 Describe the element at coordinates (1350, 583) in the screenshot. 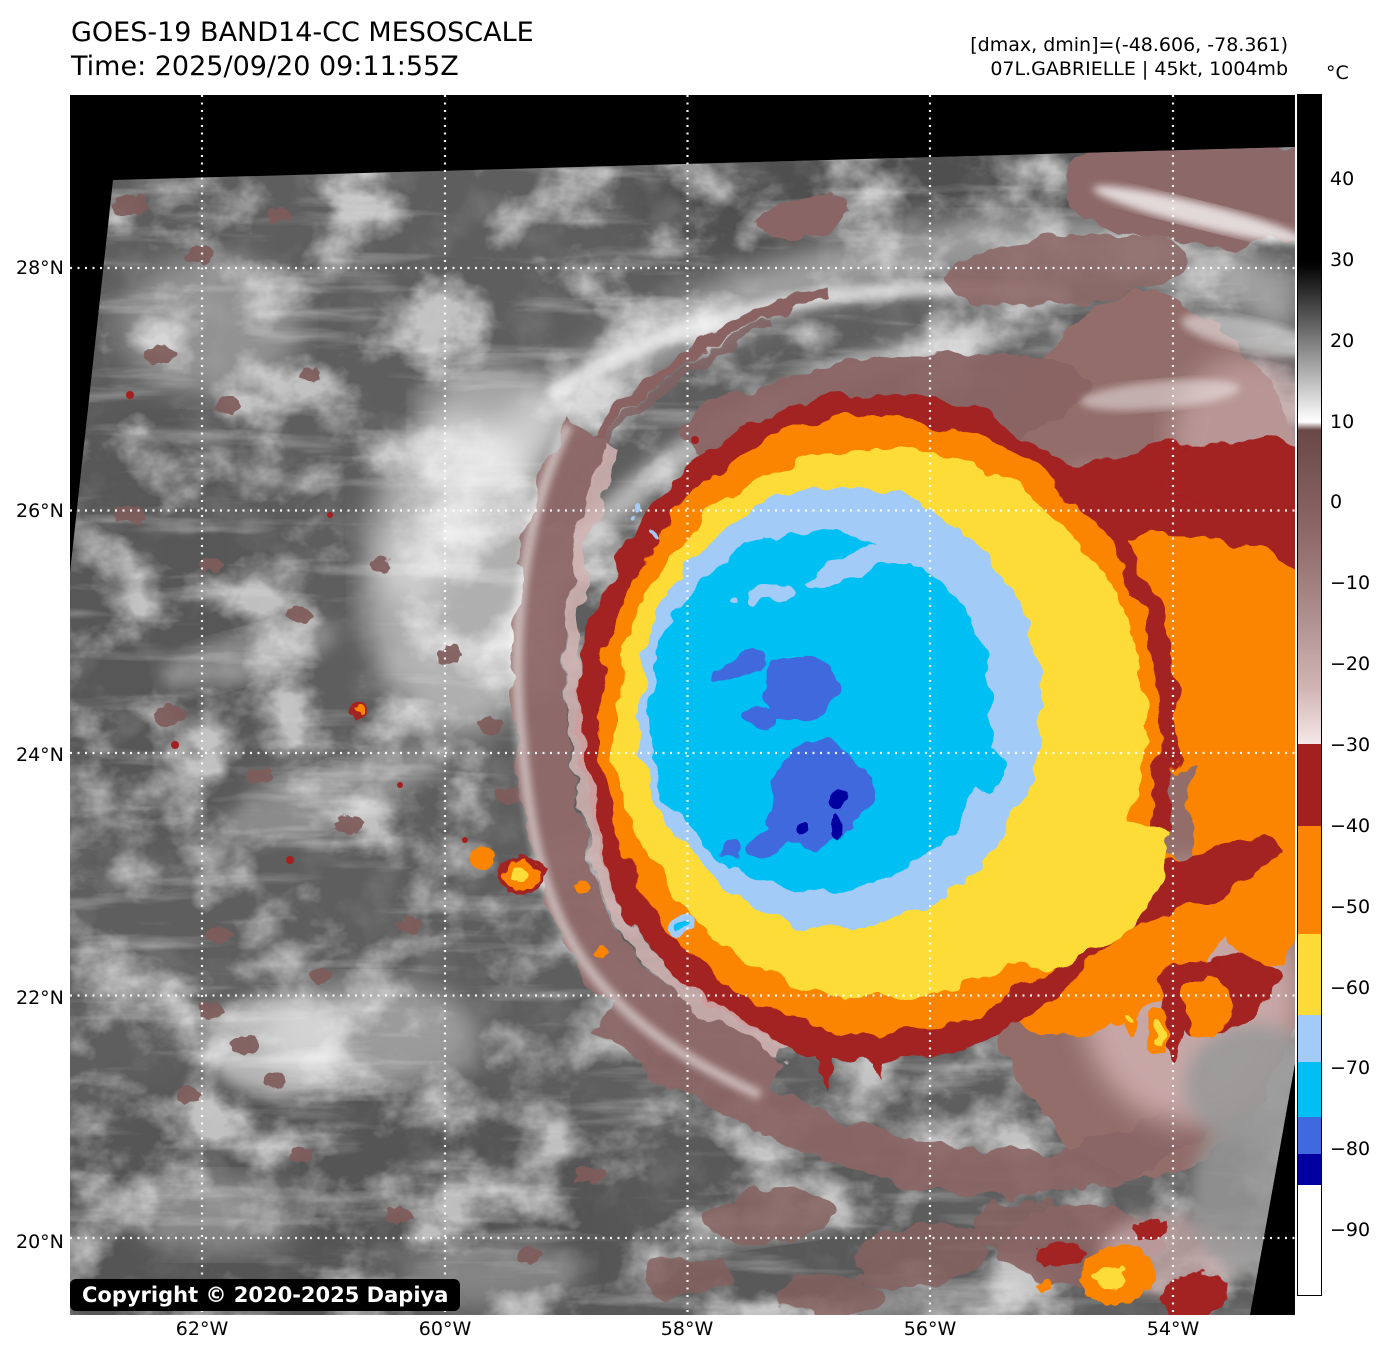

I see `colorbar-tick-n10: −10` at that location.